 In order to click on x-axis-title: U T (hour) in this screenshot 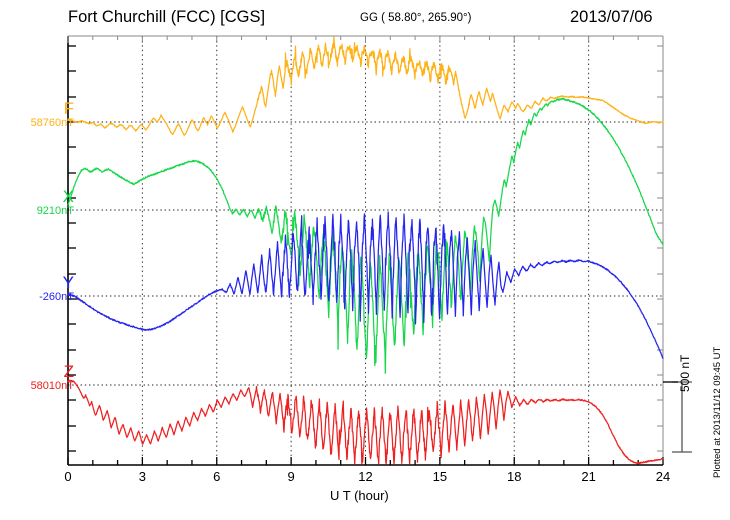, I will do `click(359, 495)`.